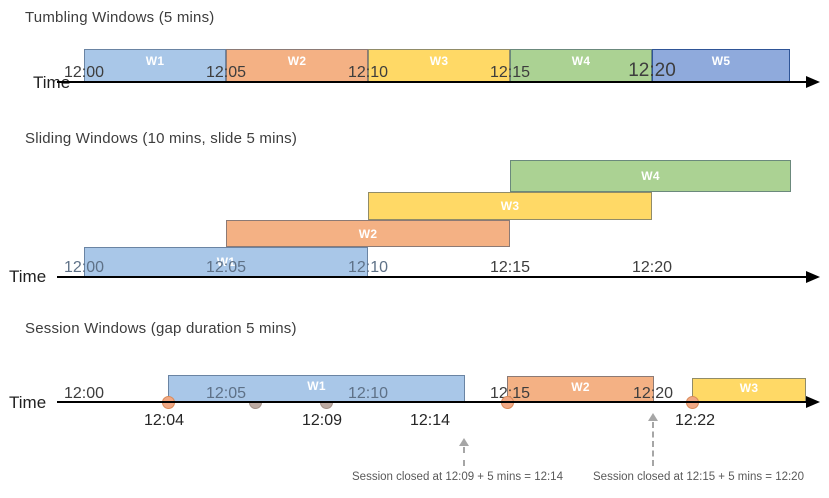 This screenshot has height=498, width=829. What do you see at coordinates (161, 138) in the screenshot?
I see `sliding-section-title: Sliding Windows (10 mins, slide 5 mins)` at bounding box center [161, 138].